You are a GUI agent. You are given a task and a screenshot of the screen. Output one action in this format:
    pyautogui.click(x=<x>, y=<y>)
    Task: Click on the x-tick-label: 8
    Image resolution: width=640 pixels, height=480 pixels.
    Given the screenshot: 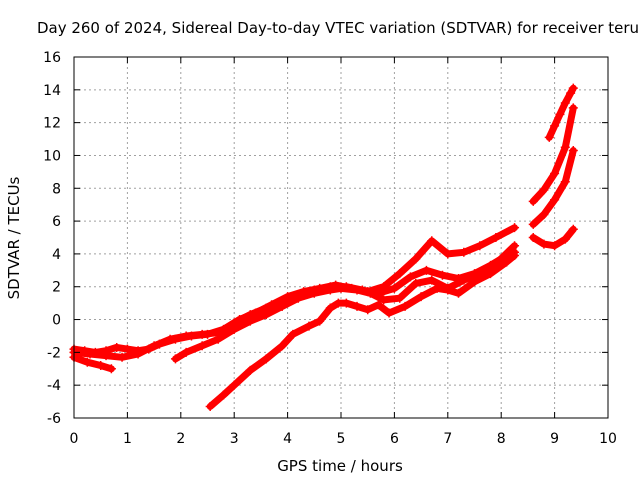 What is the action you would take?
    pyautogui.click(x=501, y=439)
    